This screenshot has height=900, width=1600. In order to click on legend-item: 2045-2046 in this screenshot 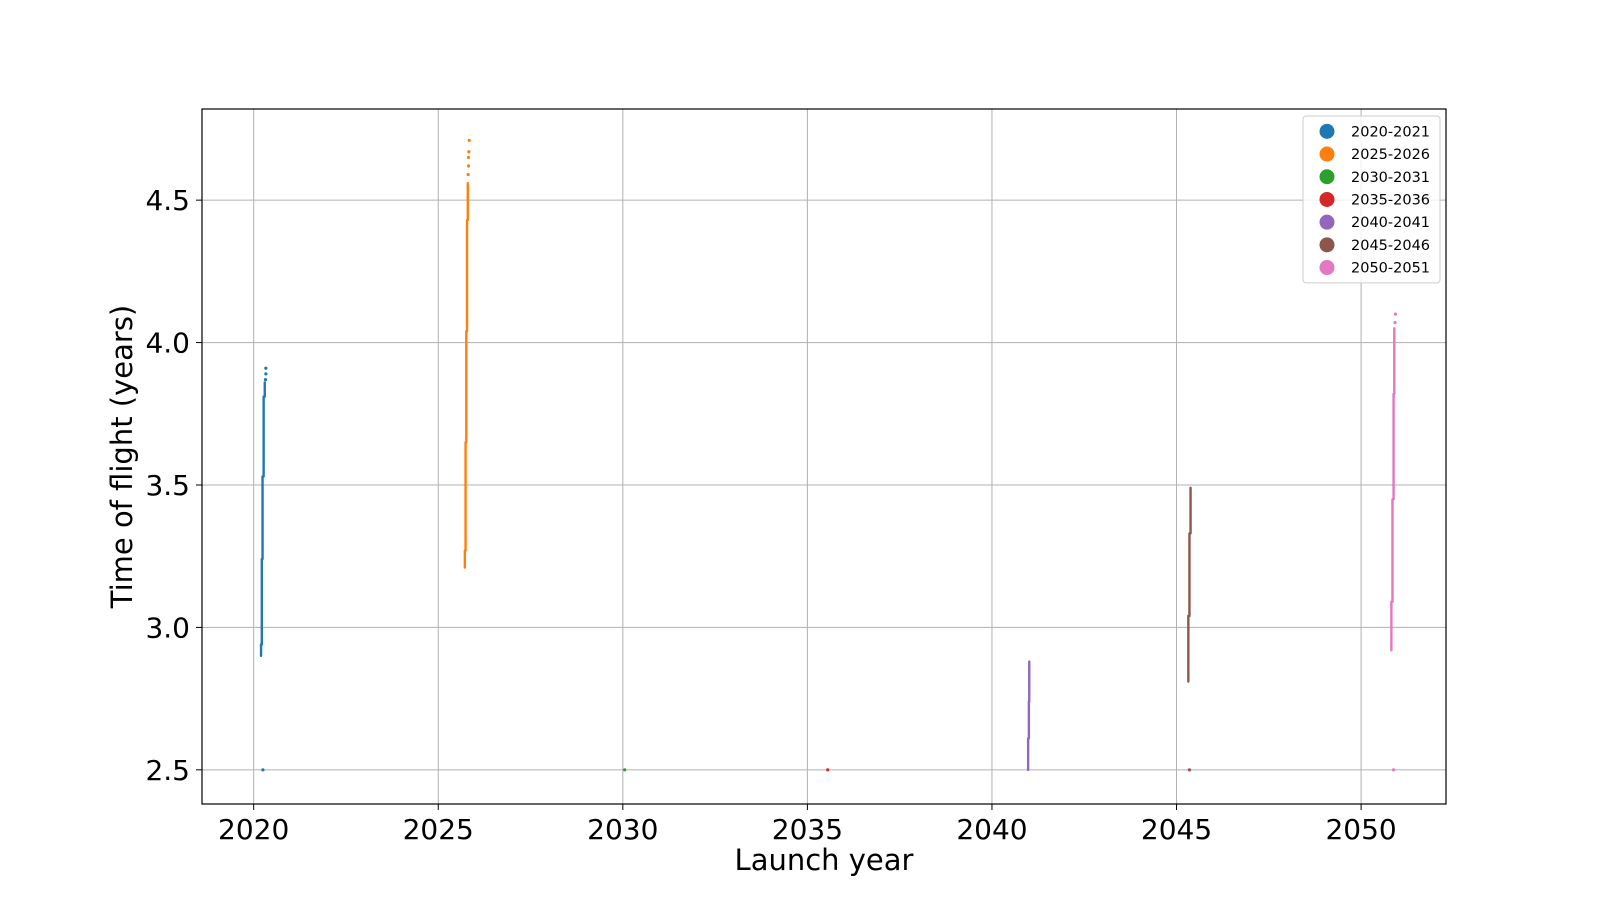, I will do `click(1374, 245)`.